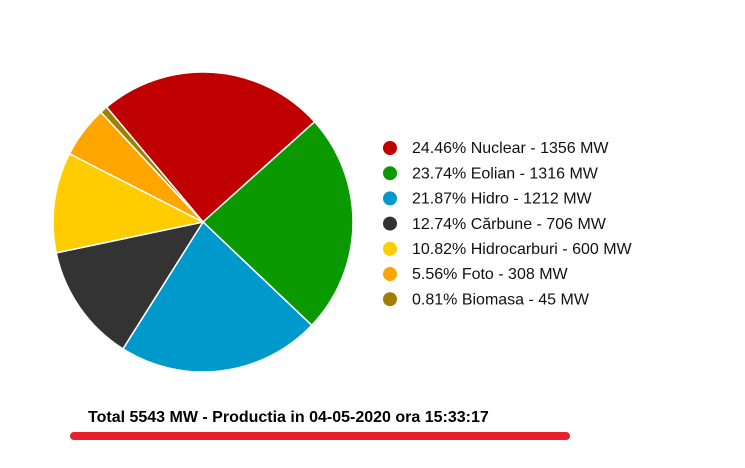 This screenshot has height=468, width=745. Describe the element at coordinates (505, 173) in the screenshot. I see `legend-label: 23.74% Eolian - 1316 MW` at that location.